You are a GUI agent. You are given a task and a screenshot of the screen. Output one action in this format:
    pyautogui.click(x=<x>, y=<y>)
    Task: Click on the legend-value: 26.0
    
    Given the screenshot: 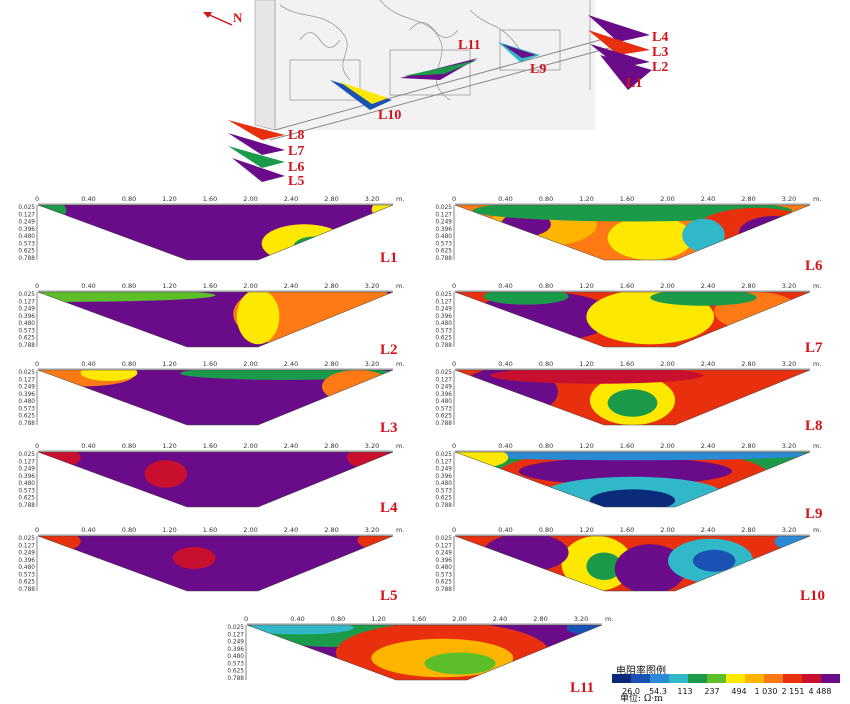 What is the action you would take?
    pyautogui.click(x=631, y=691)
    